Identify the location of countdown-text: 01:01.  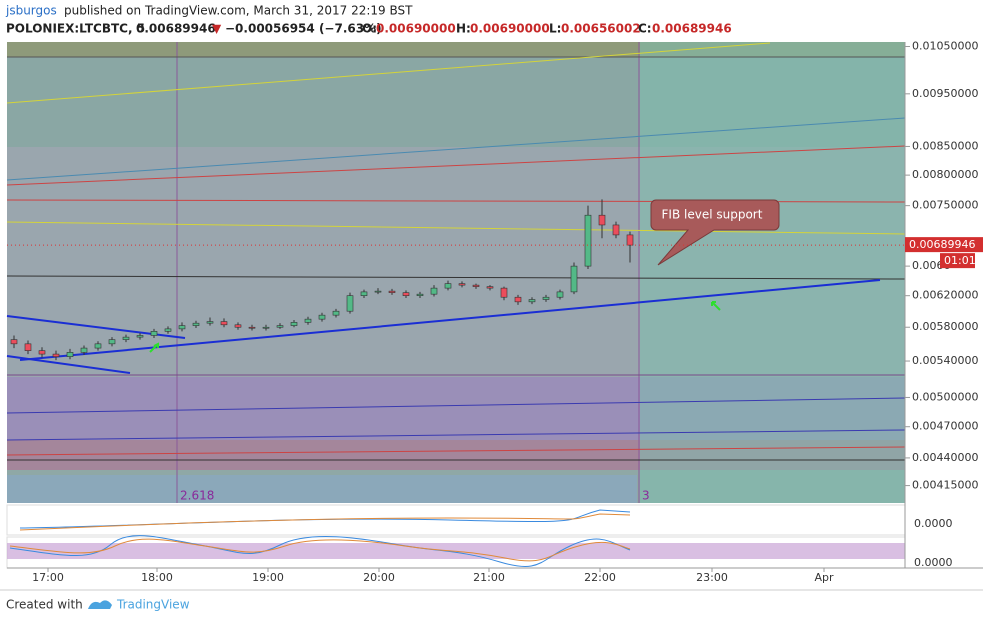
(960, 260).